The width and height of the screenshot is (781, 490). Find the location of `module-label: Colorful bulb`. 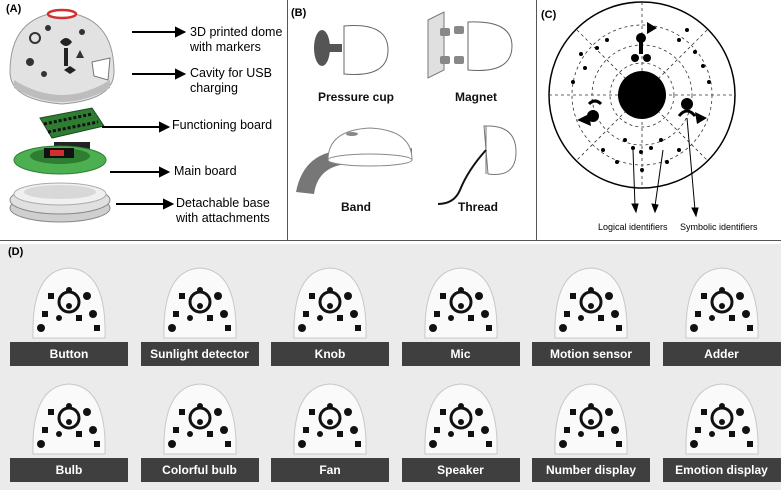

module-label: Colorful bulb is located at coordinates (199, 470).